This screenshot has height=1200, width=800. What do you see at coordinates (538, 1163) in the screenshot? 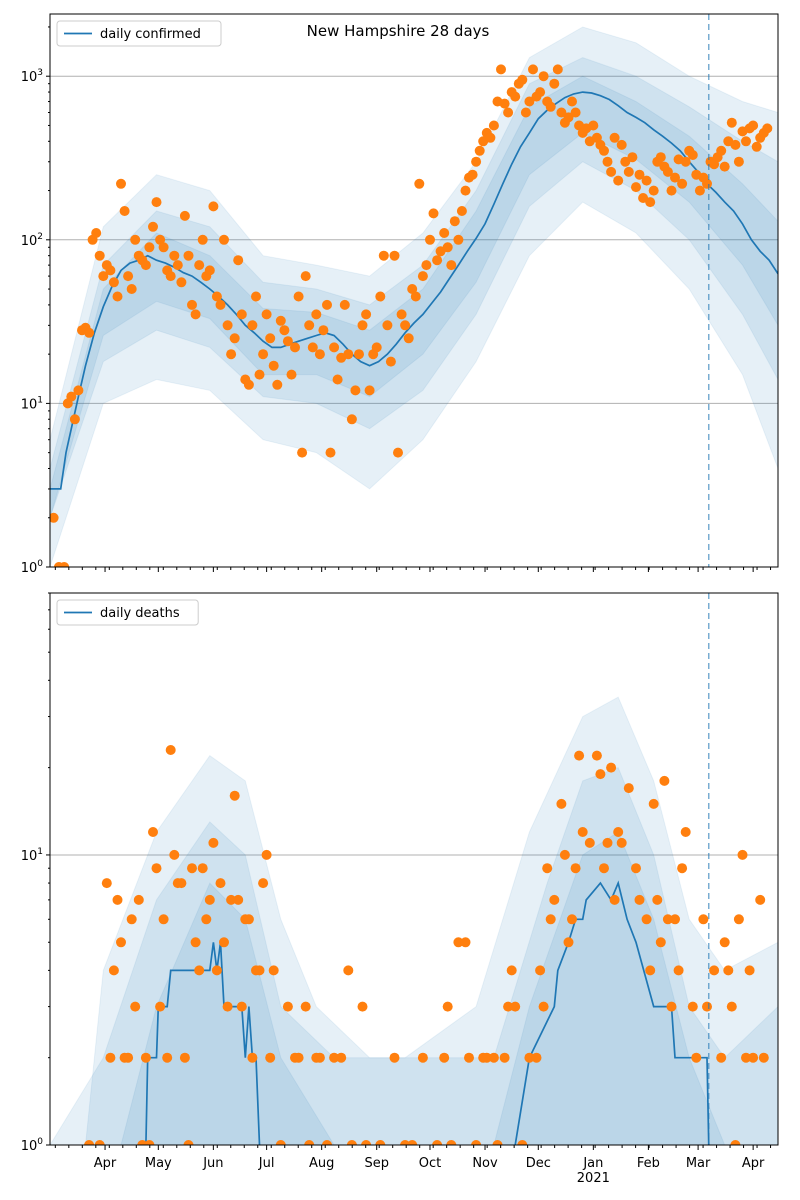
I see `x-tick-label: Dec` at bounding box center [538, 1163].